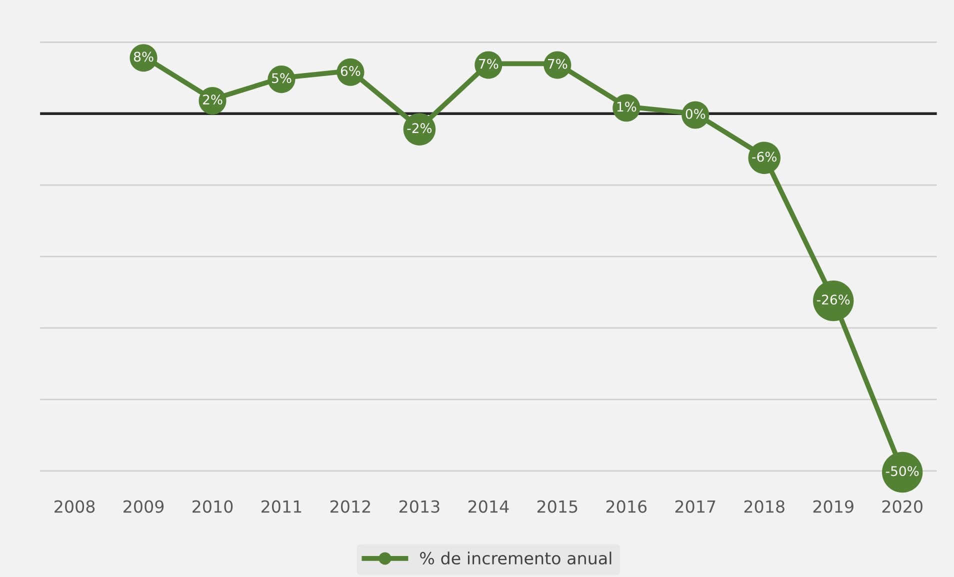  What do you see at coordinates (144, 57) in the screenshot?
I see `data-label: 8%` at bounding box center [144, 57].